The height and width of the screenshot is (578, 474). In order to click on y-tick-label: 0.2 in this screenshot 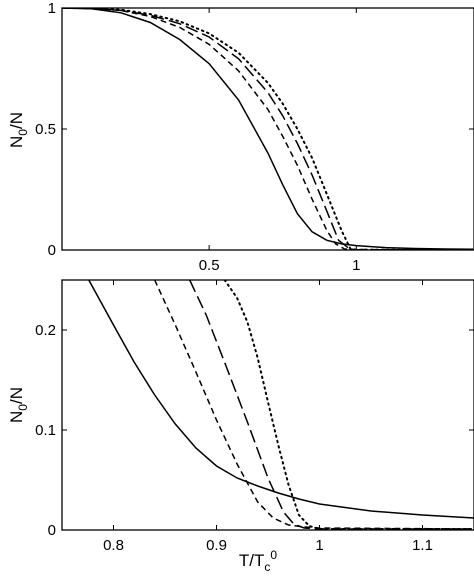, I will do `click(45, 330)`.